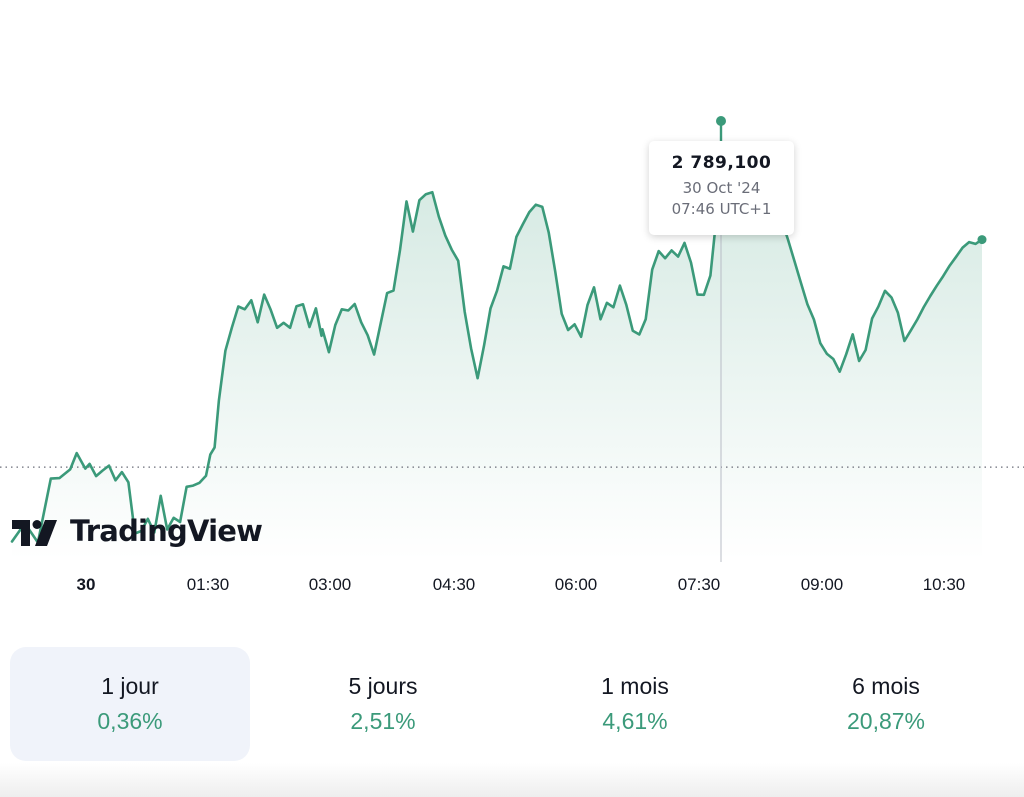 Image resolution: width=1024 pixels, height=797 pixels. What do you see at coordinates (130, 704) in the screenshot?
I see `tab-1-day: 1 jour 0,36%` at bounding box center [130, 704].